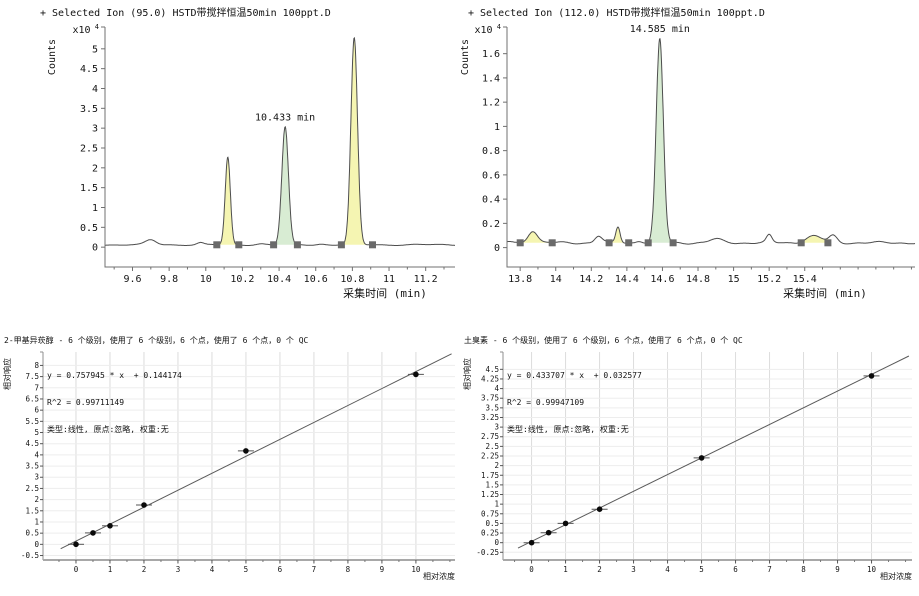 This screenshot has width=919, height=596. Describe the element at coordinates (36, 432) in the screenshot. I see `y-tick-label: 5` at that location.